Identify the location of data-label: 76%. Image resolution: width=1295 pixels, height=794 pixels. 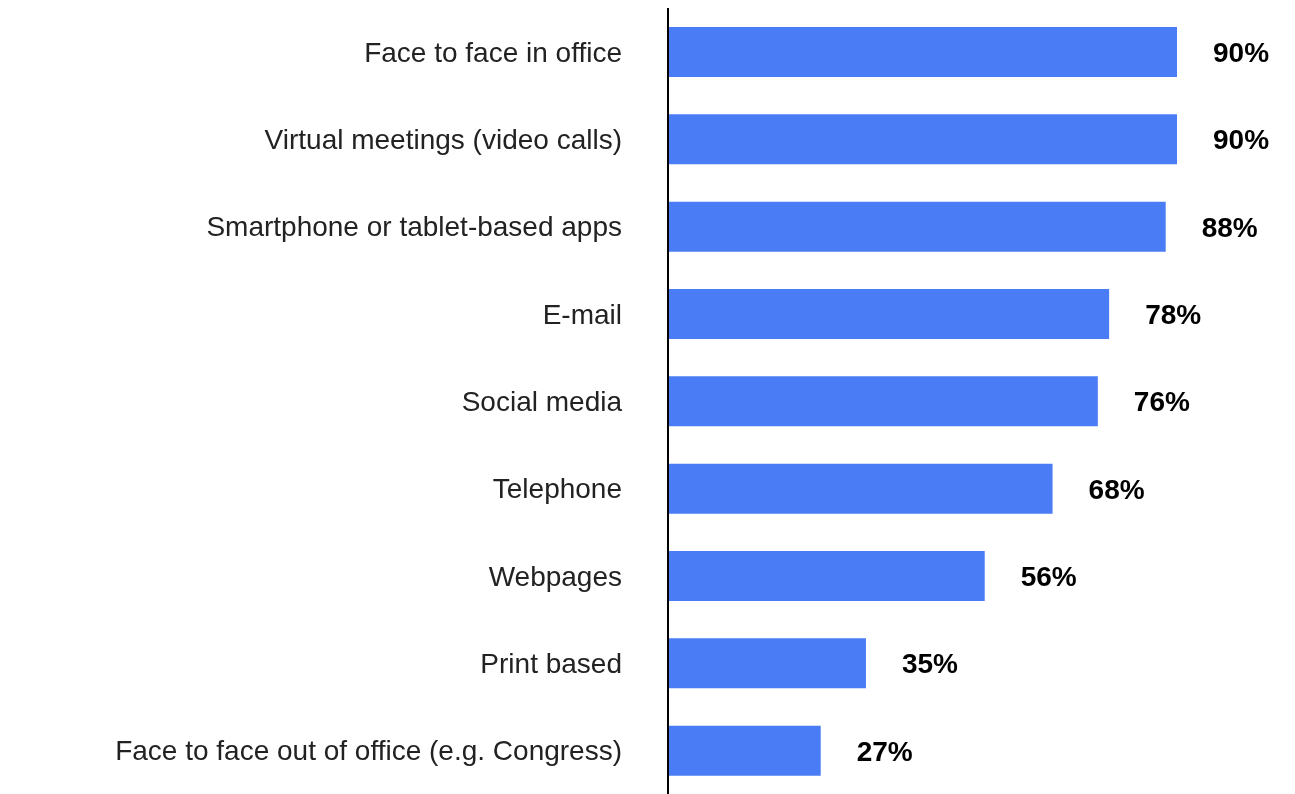
(1161, 402).